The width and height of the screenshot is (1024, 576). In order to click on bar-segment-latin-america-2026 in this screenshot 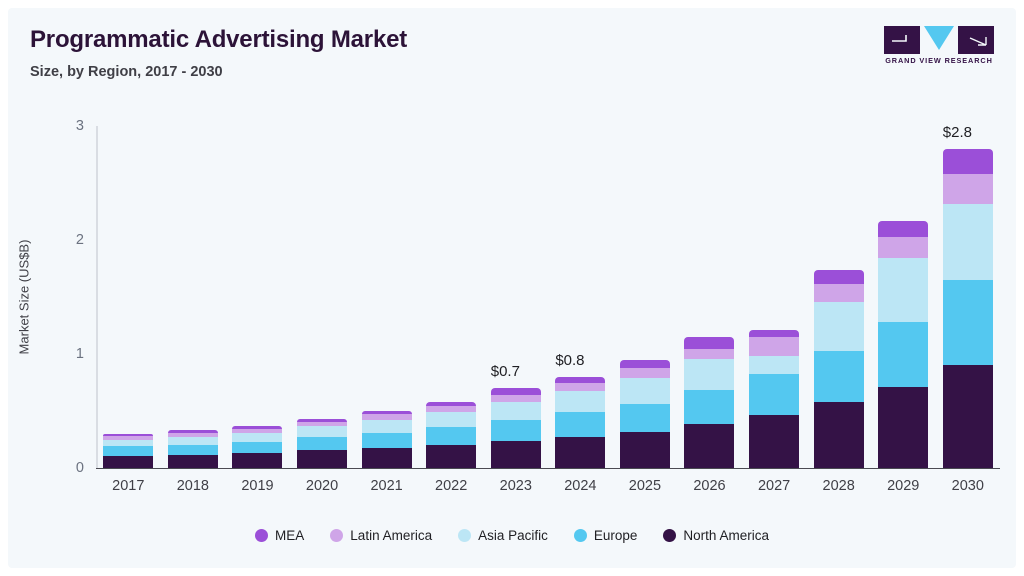, I will do `click(709, 354)`.